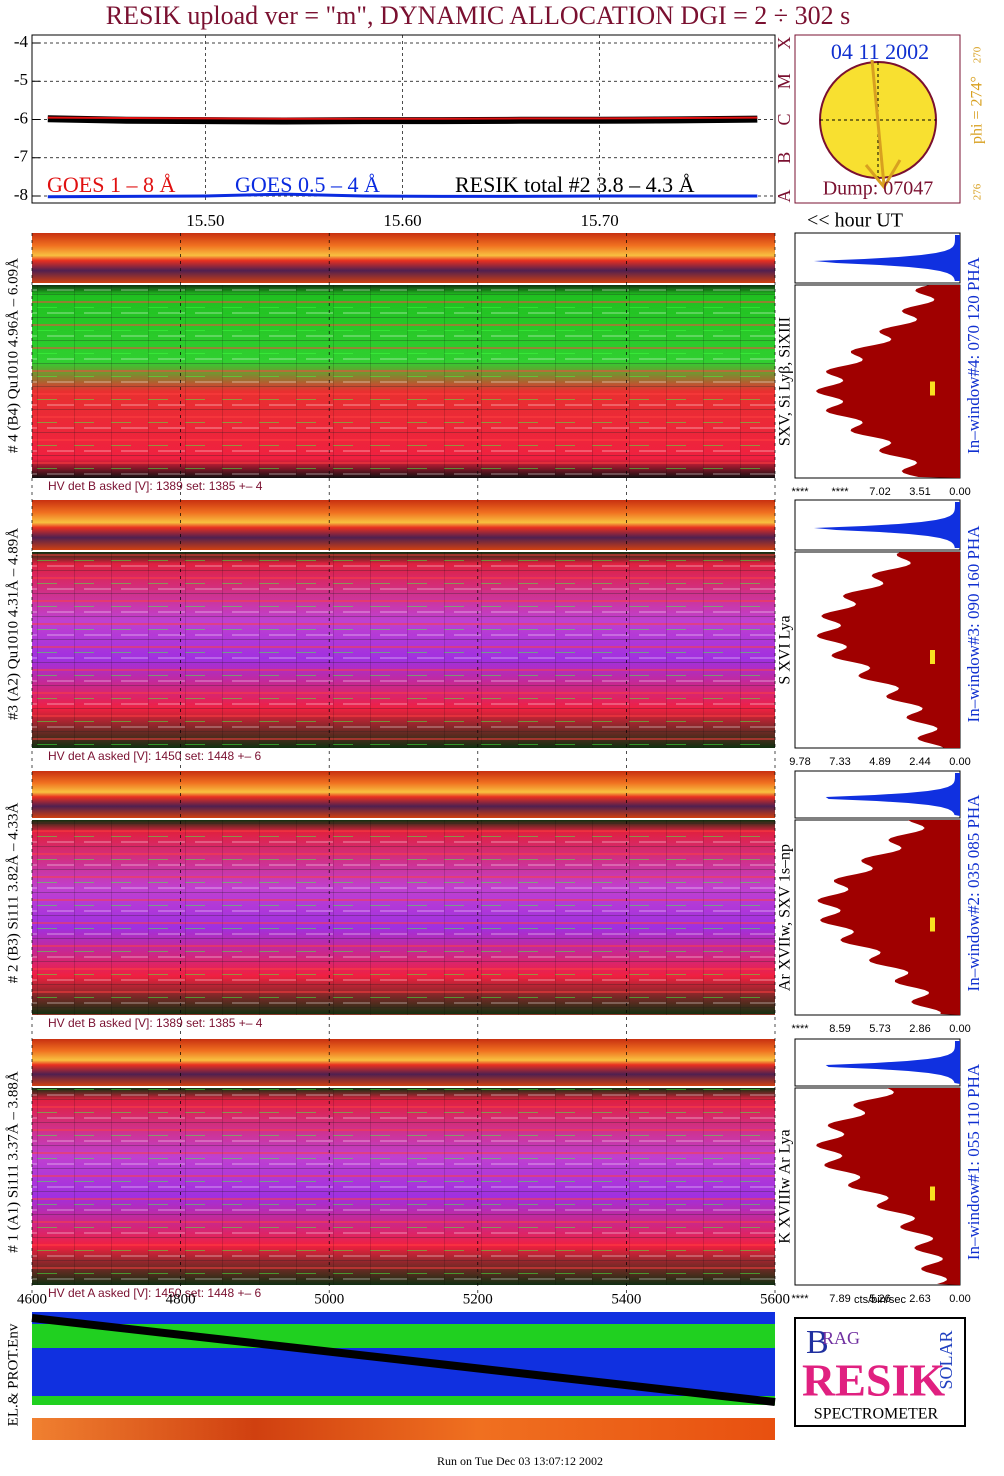  What do you see at coordinates (919, 492) in the screenshot?
I see `hist-tick-label: 3.51` at bounding box center [919, 492].